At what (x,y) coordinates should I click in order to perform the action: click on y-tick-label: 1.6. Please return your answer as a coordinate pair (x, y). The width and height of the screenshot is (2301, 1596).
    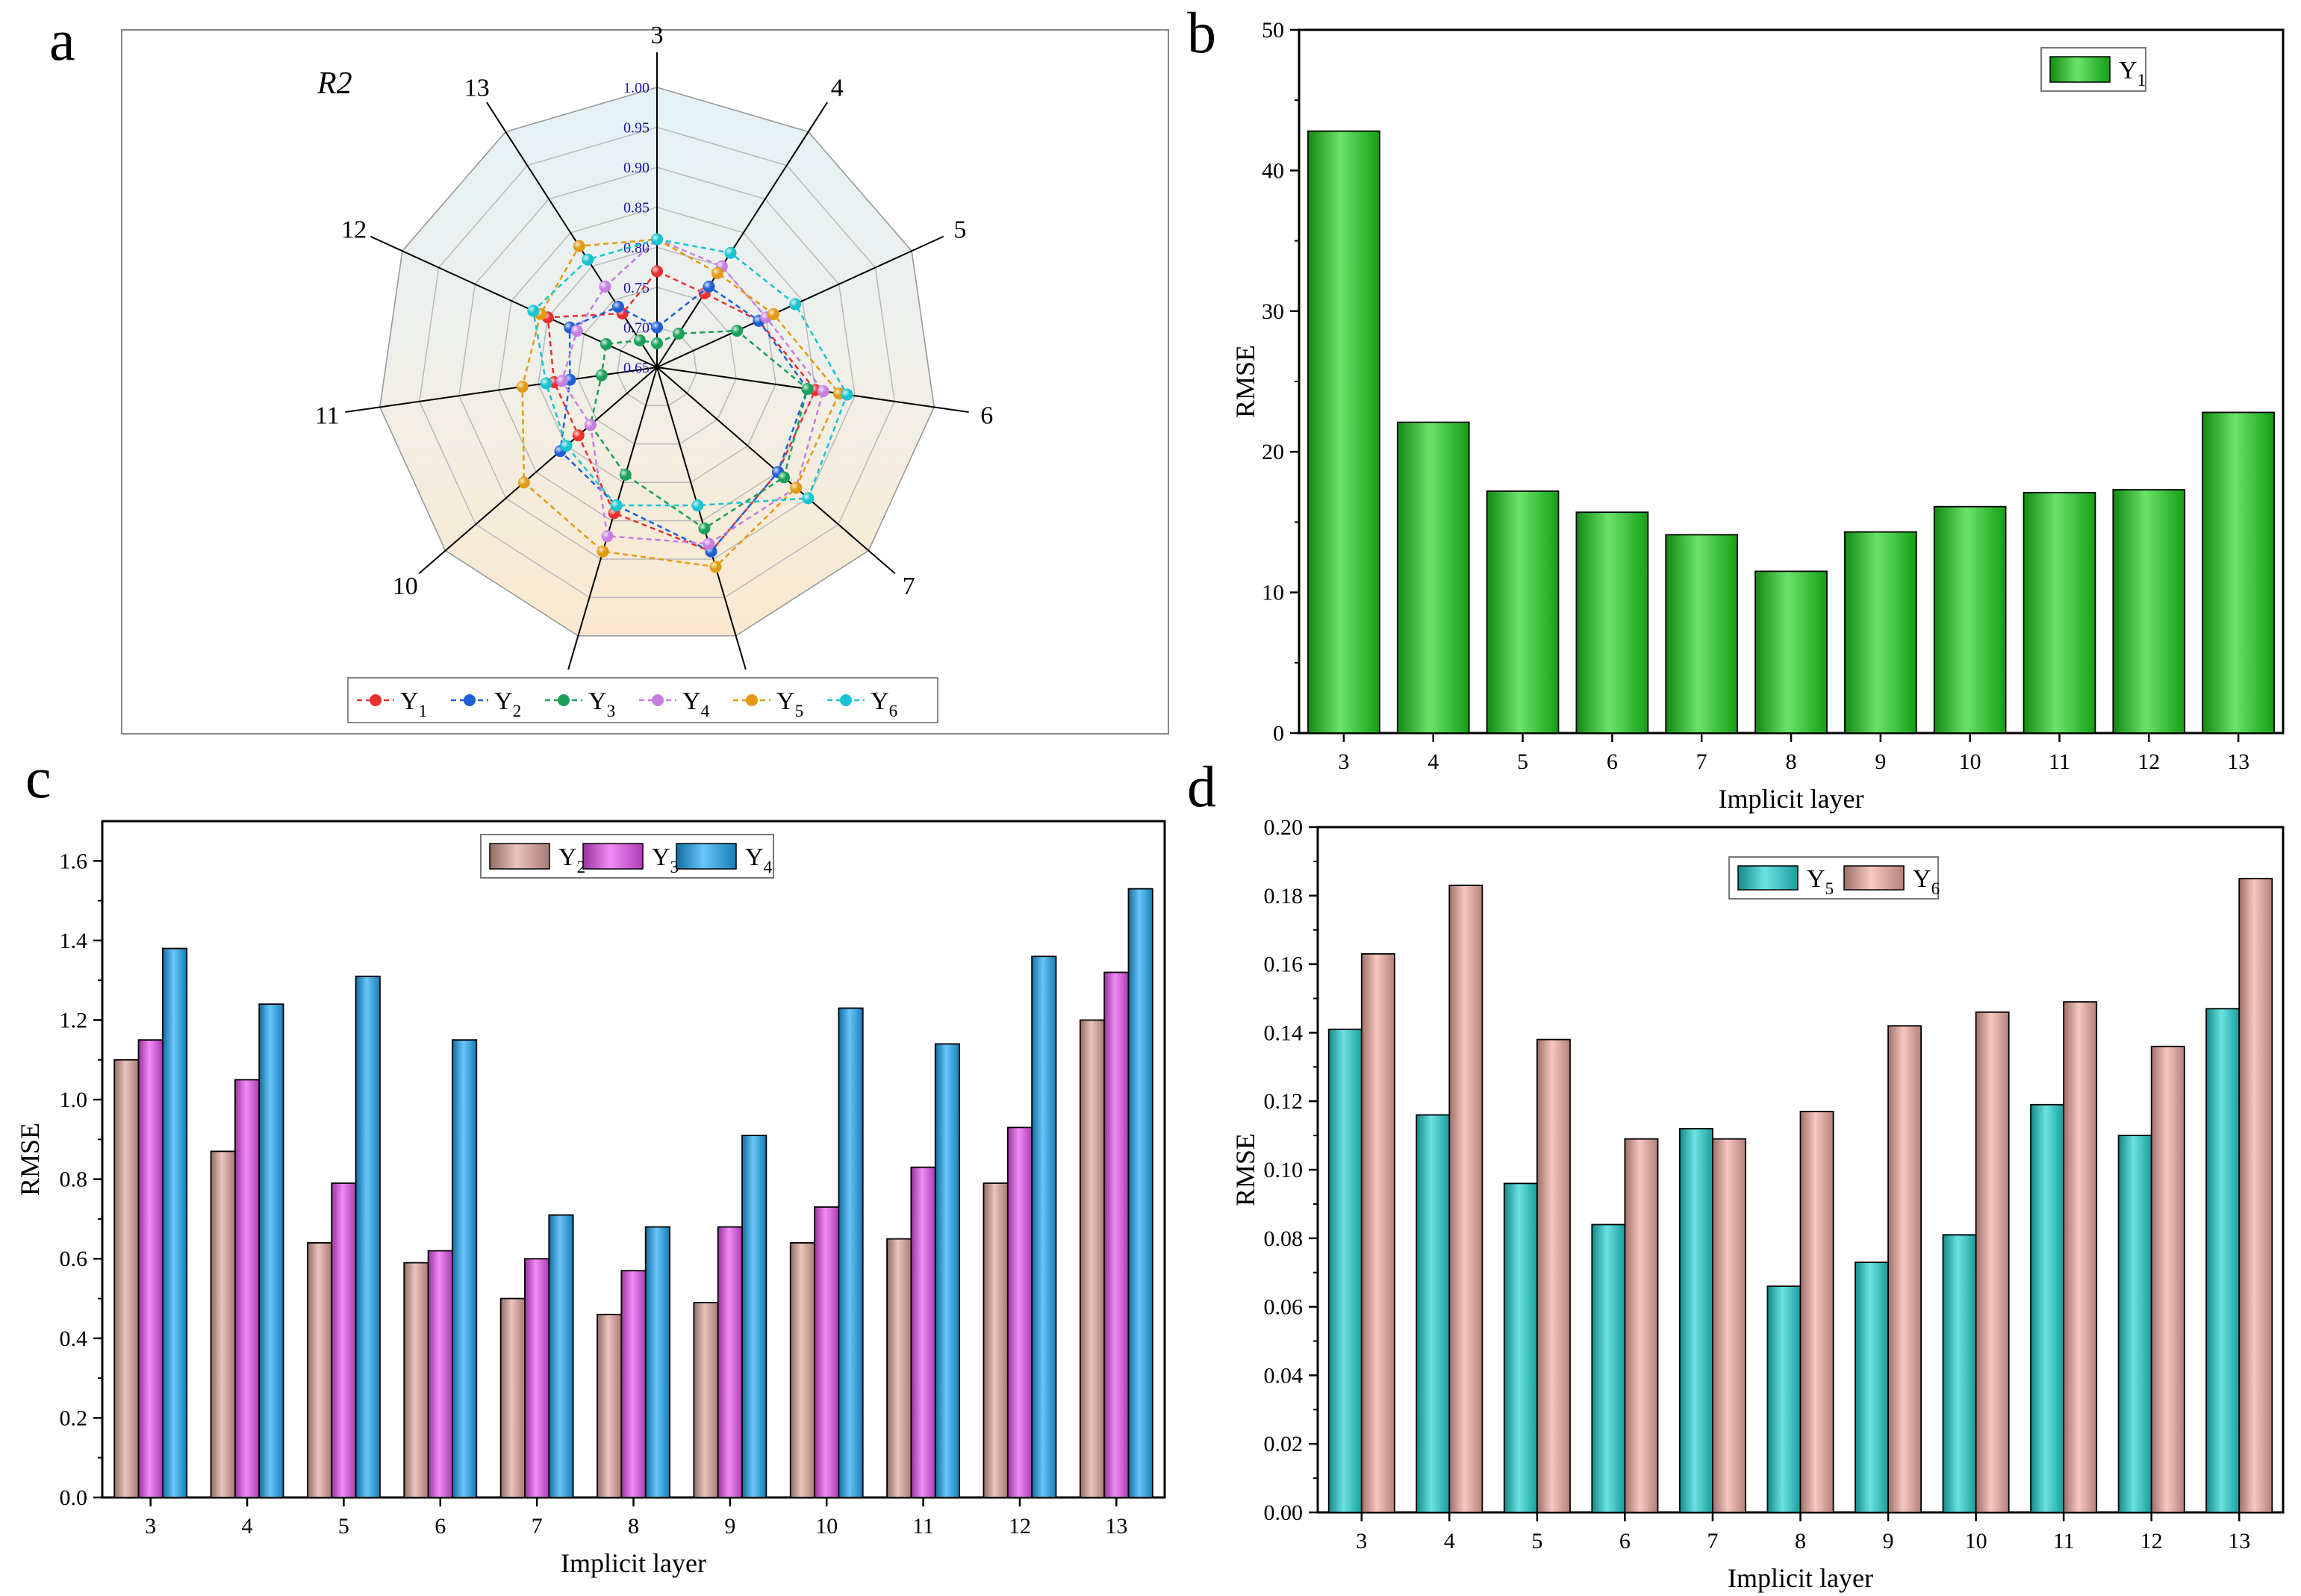
    Looking at the image, I should click on (74, 861).